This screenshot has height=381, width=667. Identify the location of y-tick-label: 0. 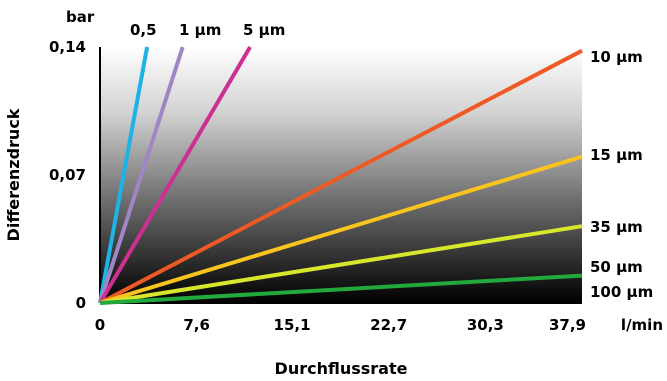
(81, 303).